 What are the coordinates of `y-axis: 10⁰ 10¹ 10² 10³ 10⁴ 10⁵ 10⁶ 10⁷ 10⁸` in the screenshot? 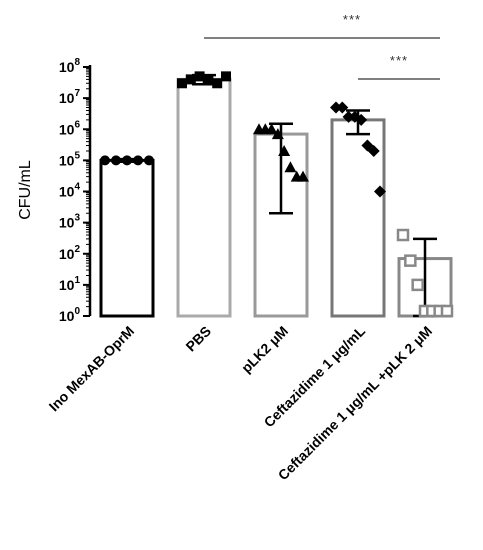 It's located at (75, 190).